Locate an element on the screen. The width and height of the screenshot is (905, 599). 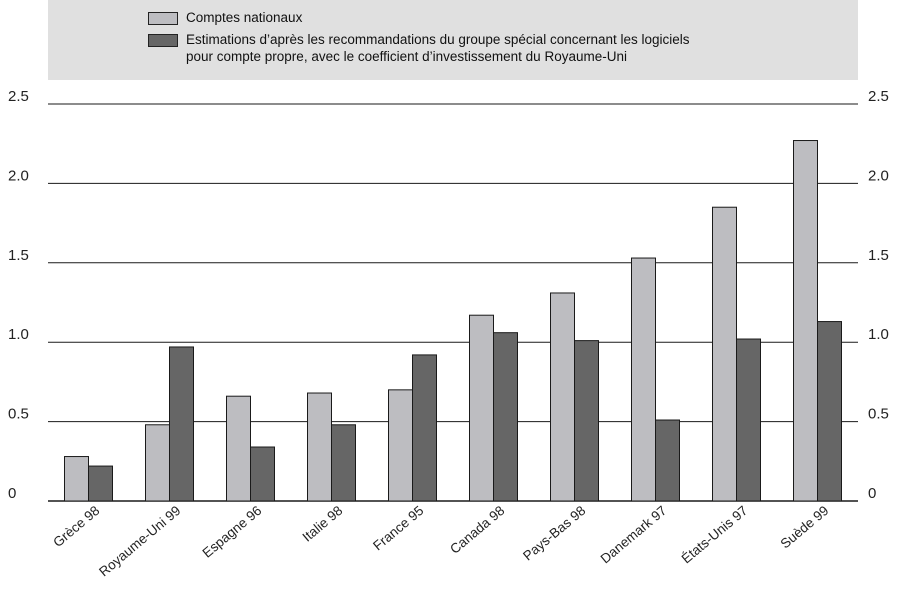
x-tick-label: Italie 98 is located at coordinates (323, 524).